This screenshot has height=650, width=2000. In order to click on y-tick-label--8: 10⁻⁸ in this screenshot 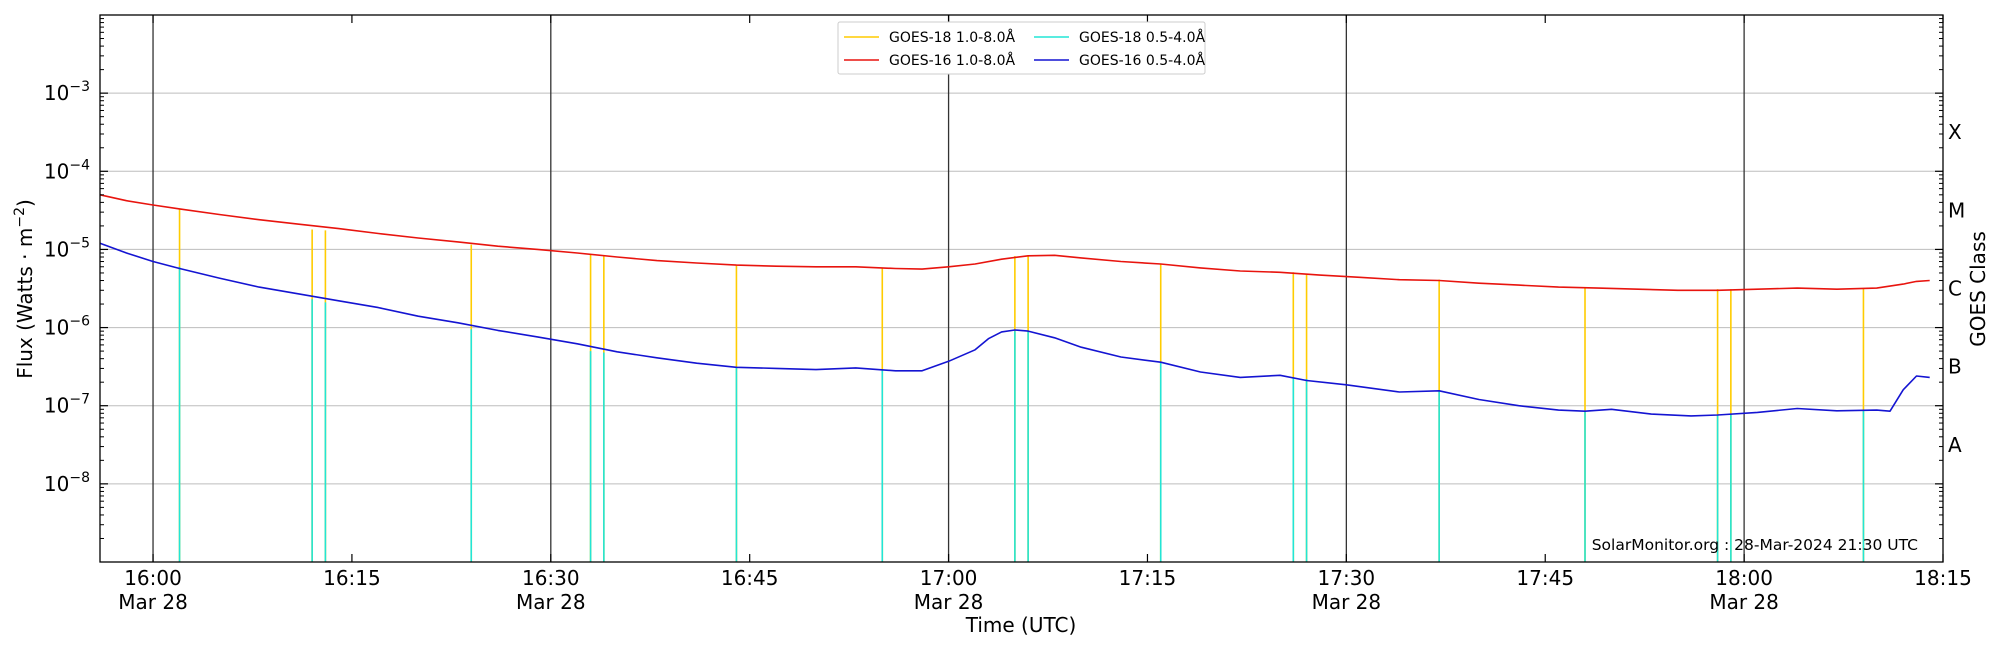, I will do `click(67, 483)`.